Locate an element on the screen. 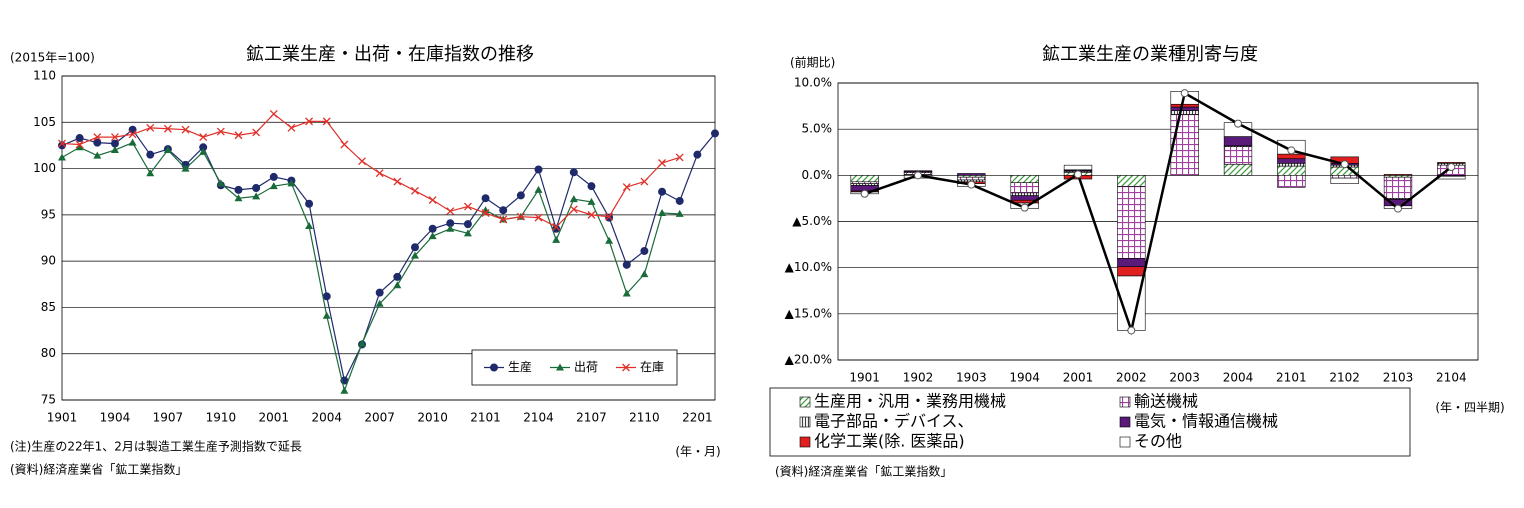 The height and width of the screenshot is (508, 1524). x-axis-label: (年・月) is located at coordinates (697, 452).